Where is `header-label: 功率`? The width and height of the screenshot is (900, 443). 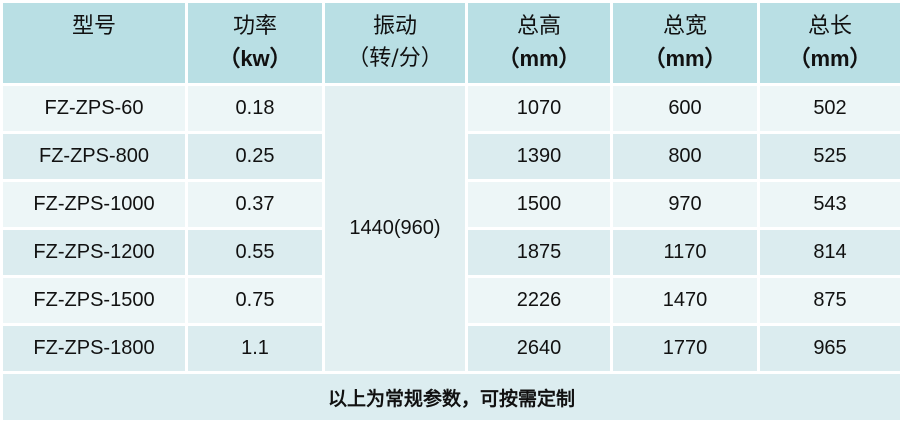
header-label: 功率 is located at coordinates (254, 26).